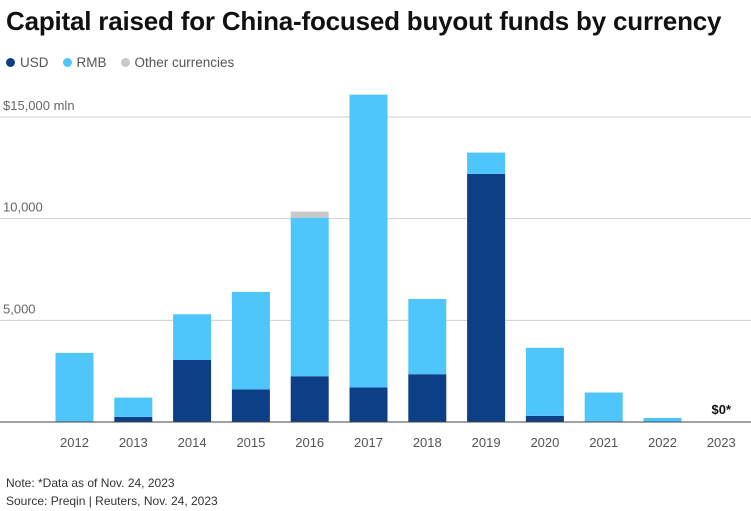  Describe the element at coordinates (486, 442) in the screenshot. I see `x-tick-label: 2019` at that location.